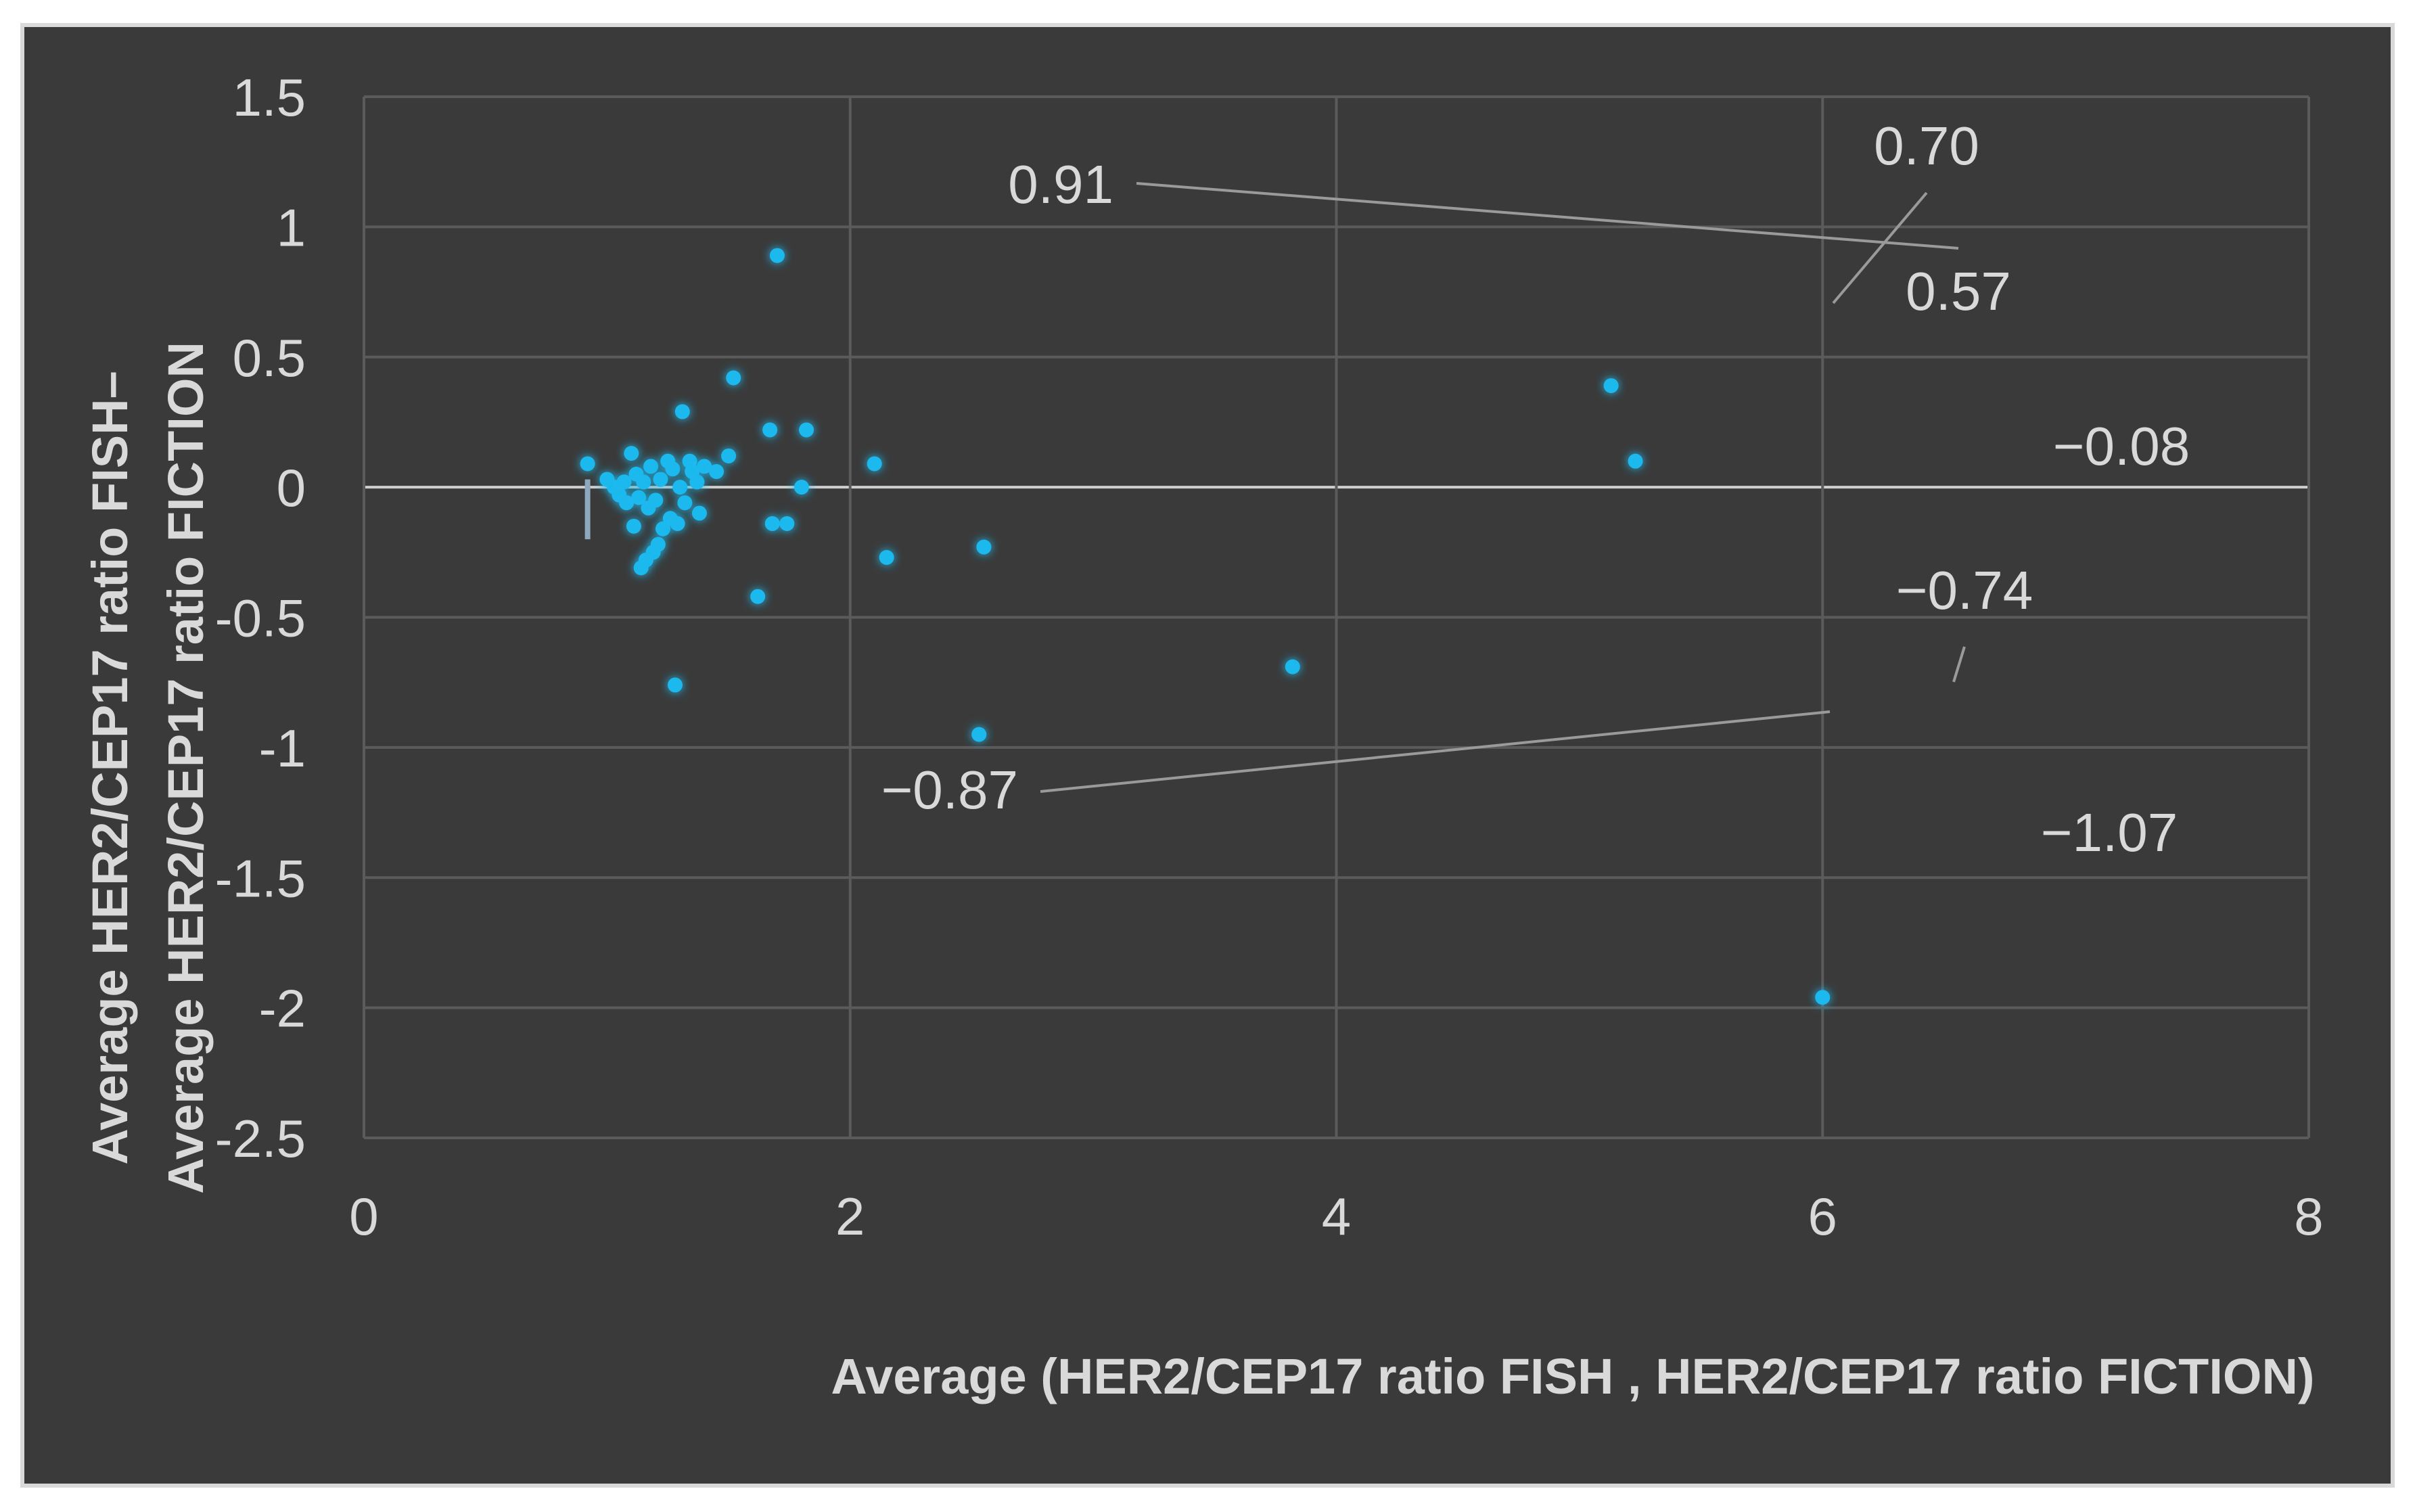 This screenshot has width=2415, height=1512. I want to click on x-tick-label: 4, so click(1336, 1217).